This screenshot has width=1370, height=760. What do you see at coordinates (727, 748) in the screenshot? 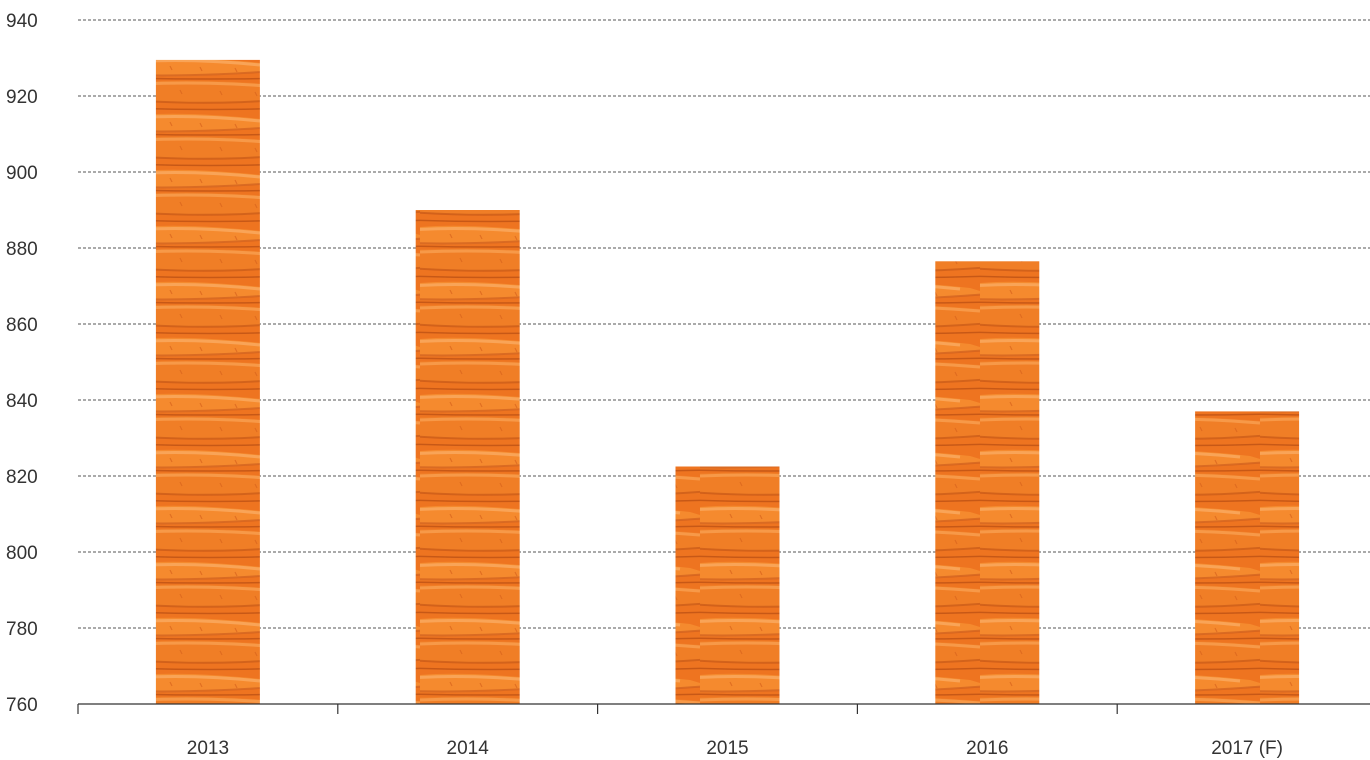
I see `x-tick-label-2015: 2015` at bounding box center [727, 748].